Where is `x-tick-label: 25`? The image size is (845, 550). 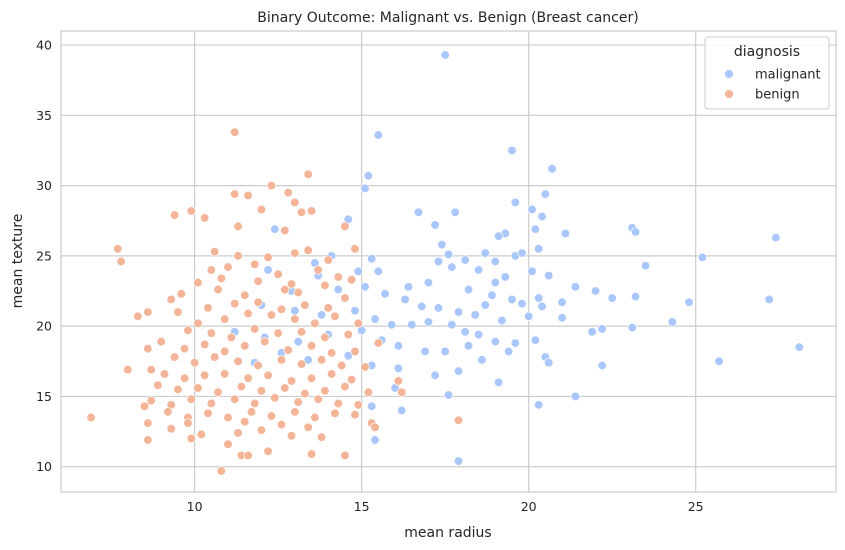
x-tick-label: 25 is located at coordinates (696, 506).